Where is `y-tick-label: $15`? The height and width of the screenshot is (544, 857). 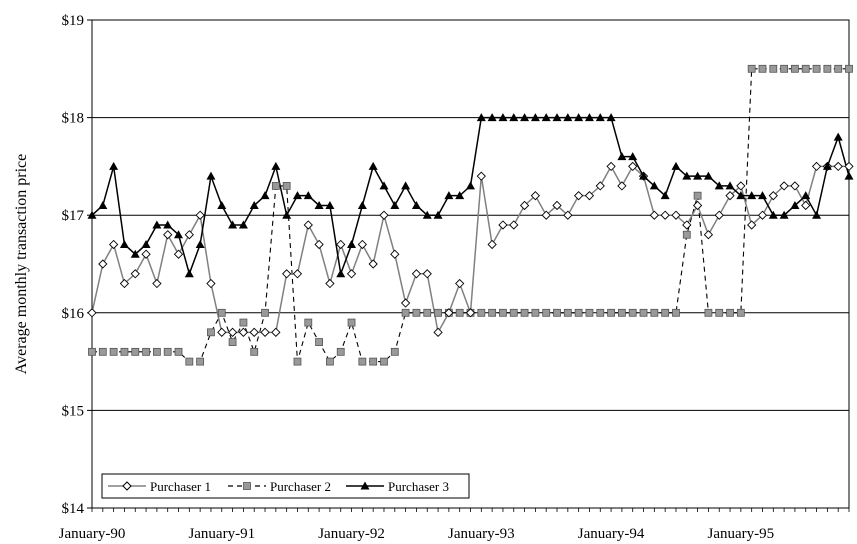 y-tick-label: $15 is located at coordinates (73, 411).